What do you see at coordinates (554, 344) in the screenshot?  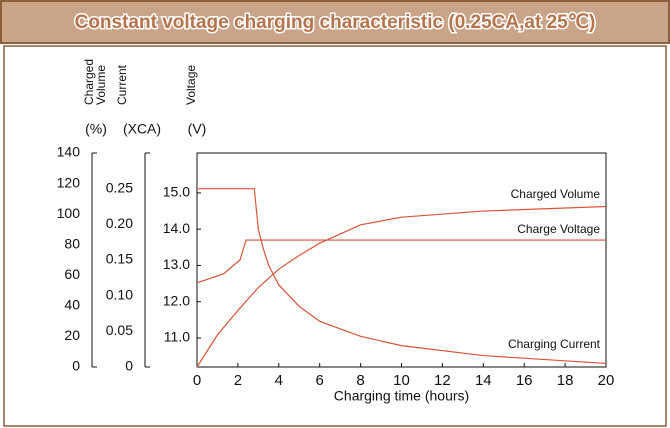 I see `series-label: Charging Current` at bounding box center [554, 344].